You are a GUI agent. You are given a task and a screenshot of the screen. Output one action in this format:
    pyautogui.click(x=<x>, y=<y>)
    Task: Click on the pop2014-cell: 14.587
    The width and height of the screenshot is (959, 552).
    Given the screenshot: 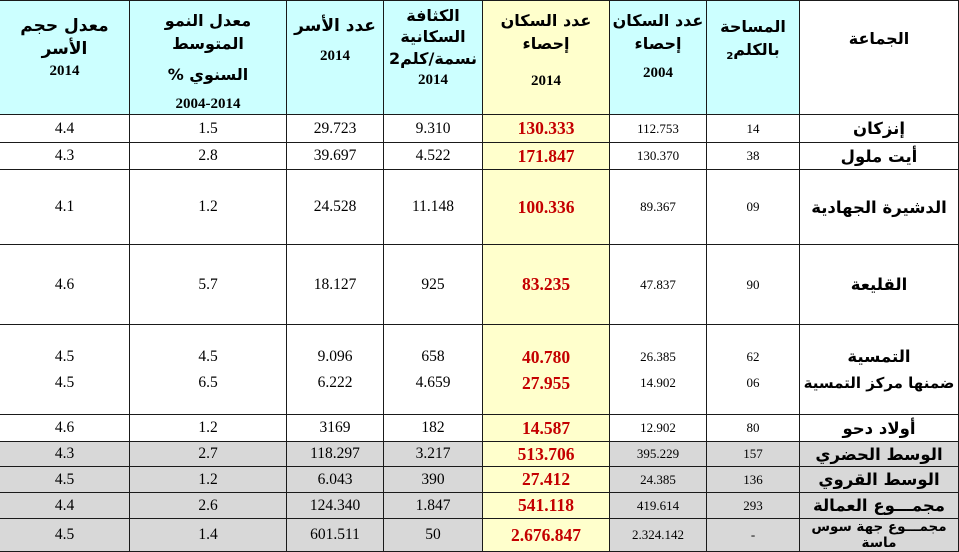 What is the action you would take?
    pyautogui.click(x=546, y=428)
    